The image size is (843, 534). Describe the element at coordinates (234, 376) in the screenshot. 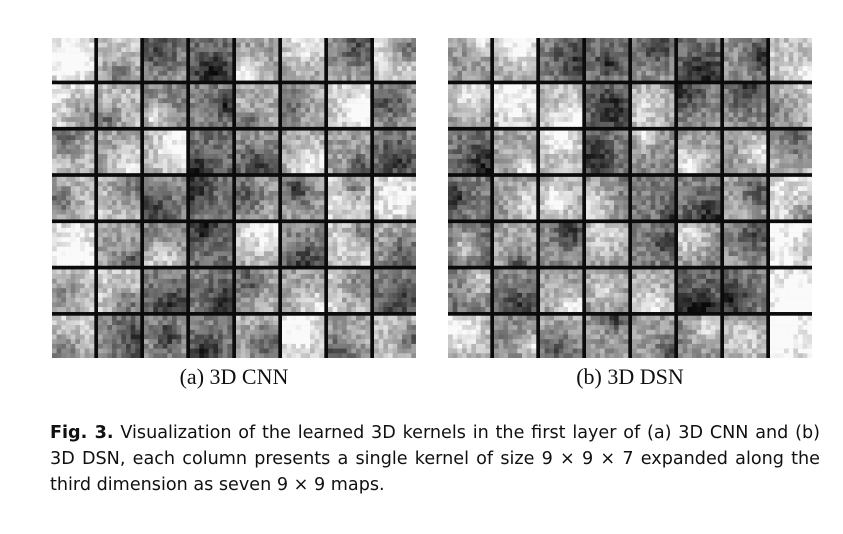

I see `subfigure-label-a: (a) 3D CNN` at that location.